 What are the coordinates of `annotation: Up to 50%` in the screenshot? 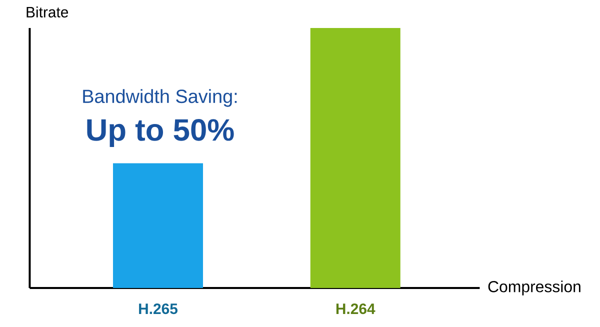 It's located at (160, 133).